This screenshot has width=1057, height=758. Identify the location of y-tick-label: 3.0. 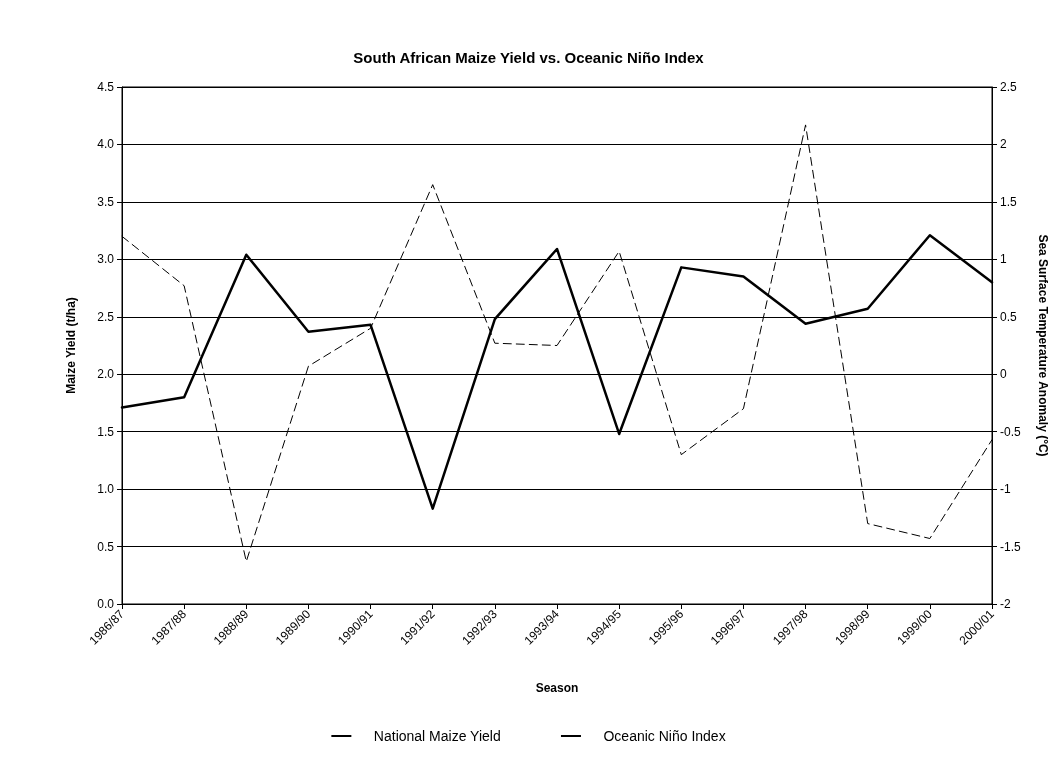
(106, 259).